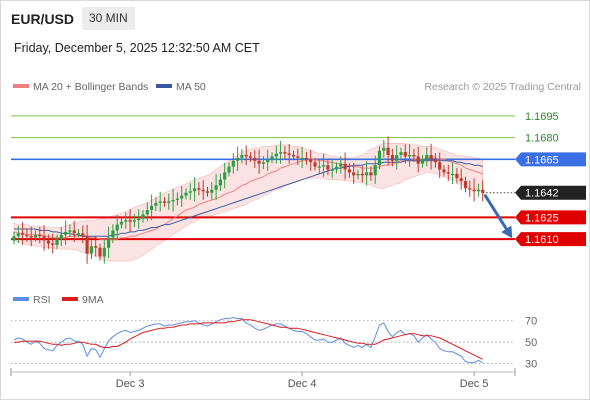 Image resolution: width=590 pixels, height=400 pixels. What do you see at coordinates (70, 299) in the screenshot?
I see `rsi-ma-legend-swatch` at bounding box center [70, 299].